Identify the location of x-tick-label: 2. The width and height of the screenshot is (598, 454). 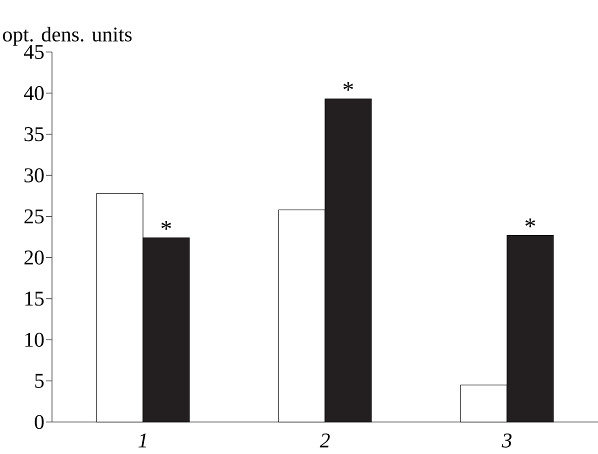
(325, 441).